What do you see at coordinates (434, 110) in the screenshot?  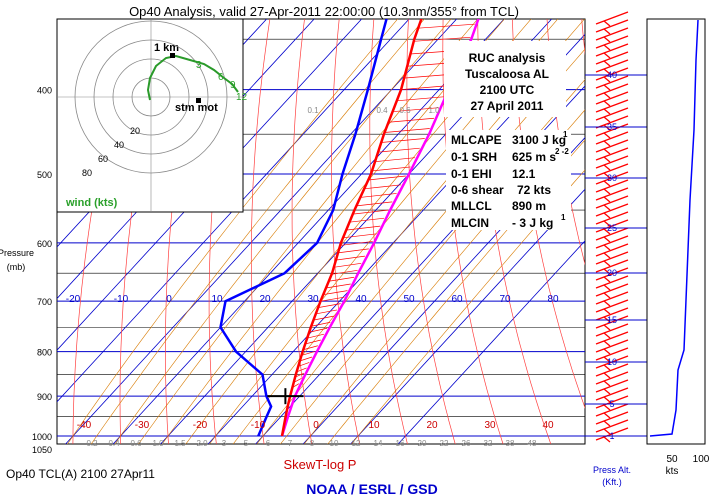 I see `mixing-ratio-label-top: 1.0` at bounding box center [434, 110].